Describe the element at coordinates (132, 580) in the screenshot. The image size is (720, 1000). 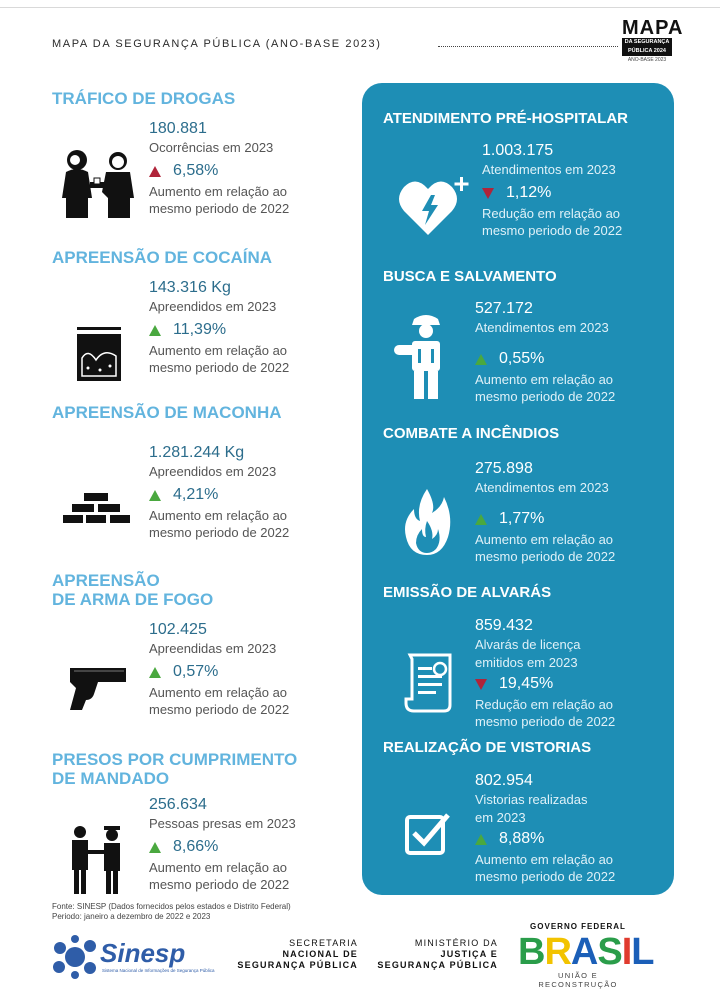
I see `section-title-line1: APREENSÃO` at that location.